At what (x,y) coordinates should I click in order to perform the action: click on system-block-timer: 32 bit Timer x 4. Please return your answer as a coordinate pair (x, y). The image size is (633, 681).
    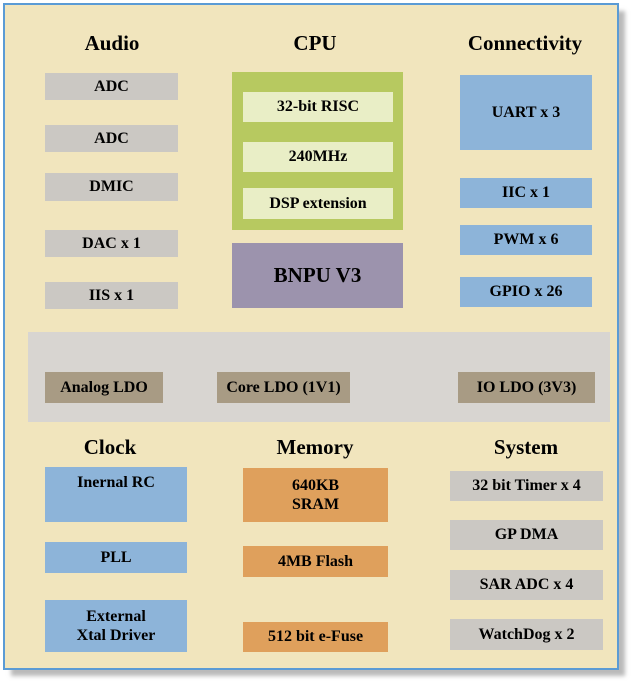
    Looking at the image, I should click on (526, 486).